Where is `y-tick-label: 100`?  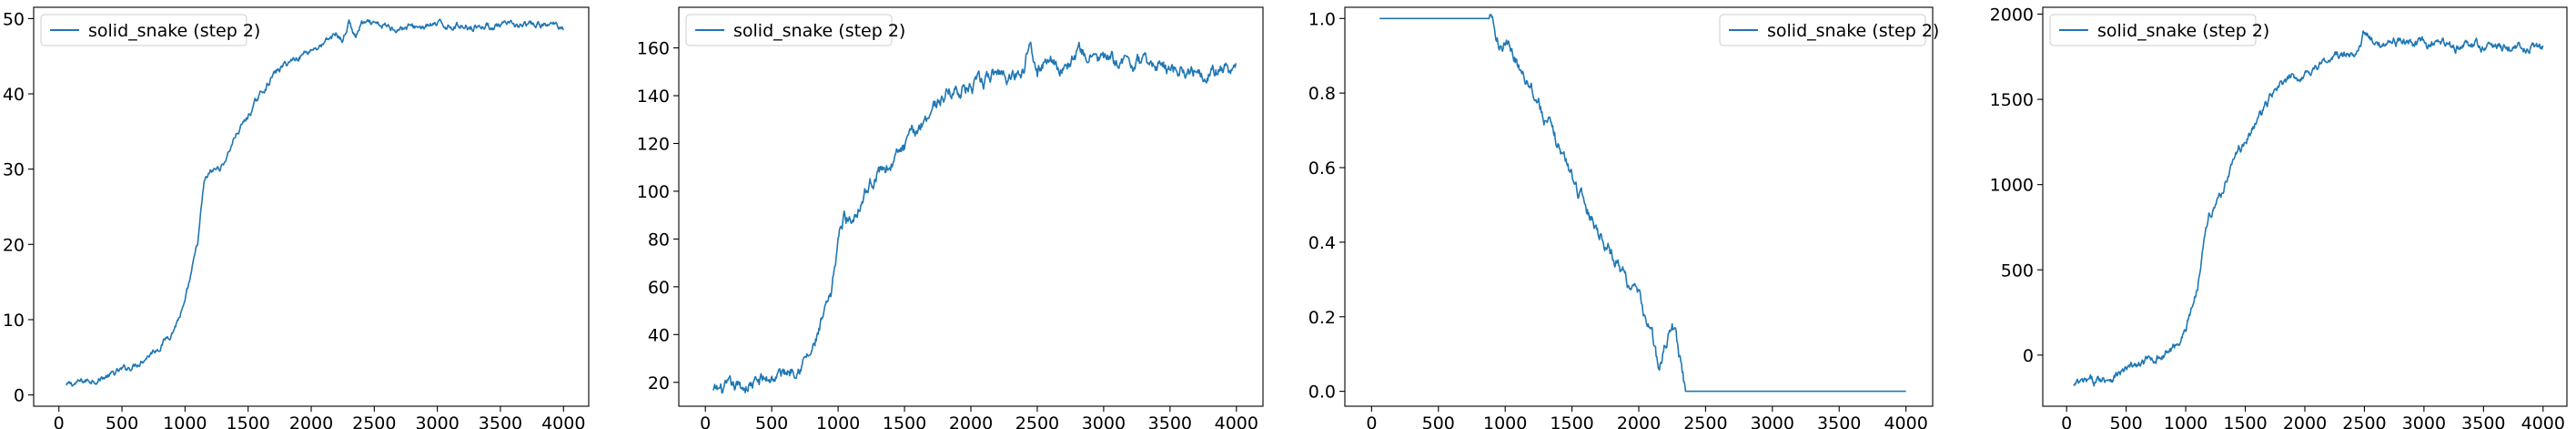 y-tick-label: 100 is located at coordinates (653, 192).